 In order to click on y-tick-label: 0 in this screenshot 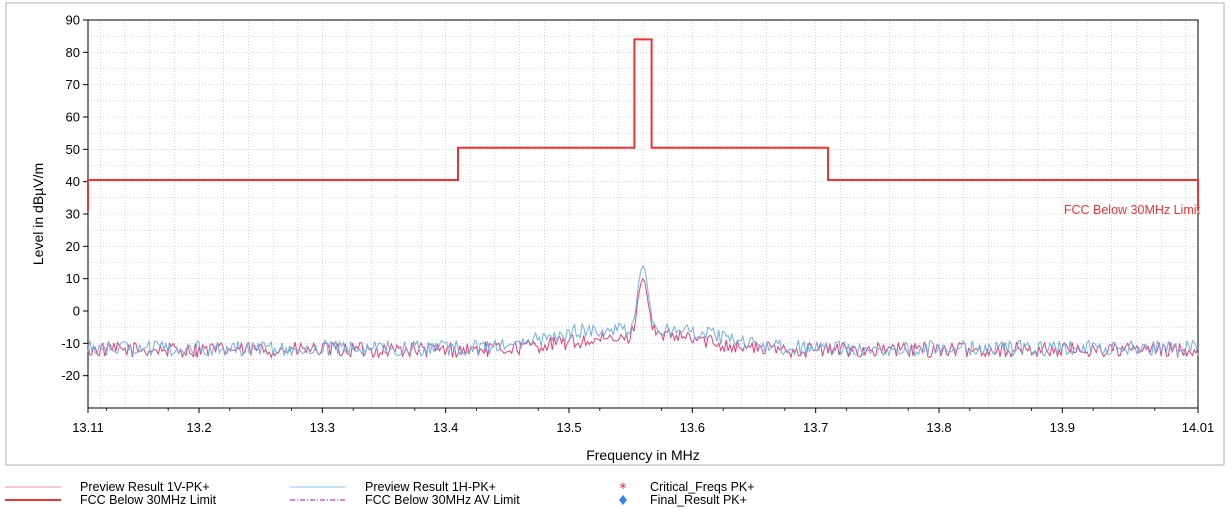, I will do `click(76, 311)`.